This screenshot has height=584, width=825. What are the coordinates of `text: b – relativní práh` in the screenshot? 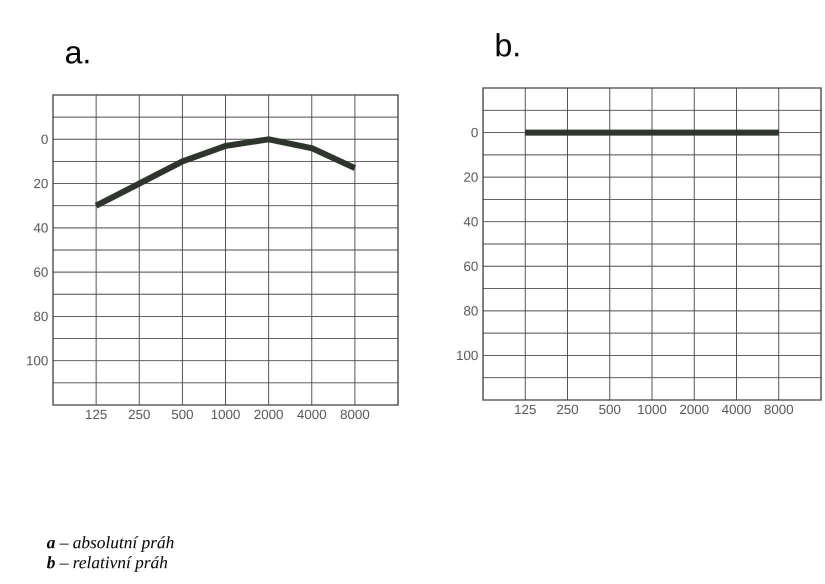 It's located at (107, 564).